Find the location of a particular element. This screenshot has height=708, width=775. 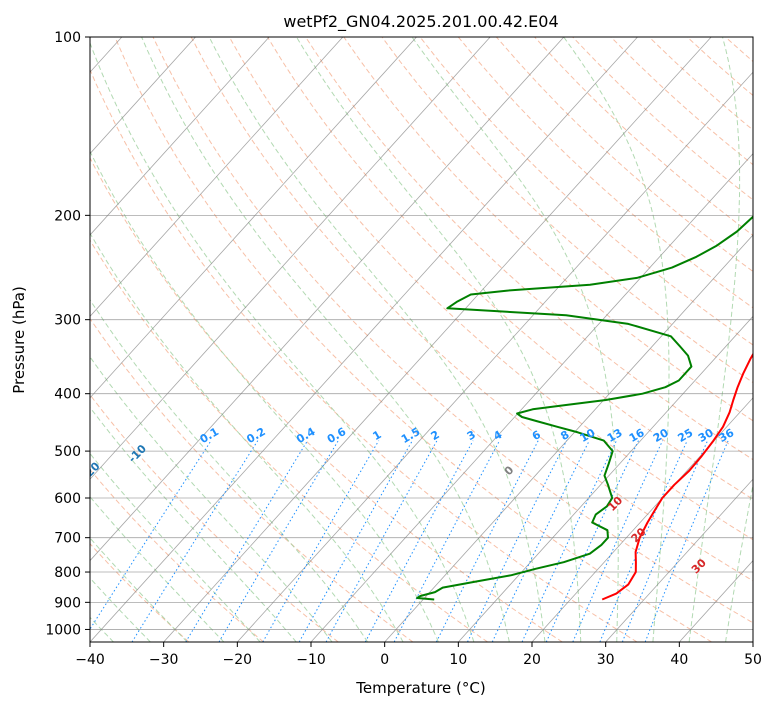

y-tick-label: 1000 is located at coordinates (63, 630).